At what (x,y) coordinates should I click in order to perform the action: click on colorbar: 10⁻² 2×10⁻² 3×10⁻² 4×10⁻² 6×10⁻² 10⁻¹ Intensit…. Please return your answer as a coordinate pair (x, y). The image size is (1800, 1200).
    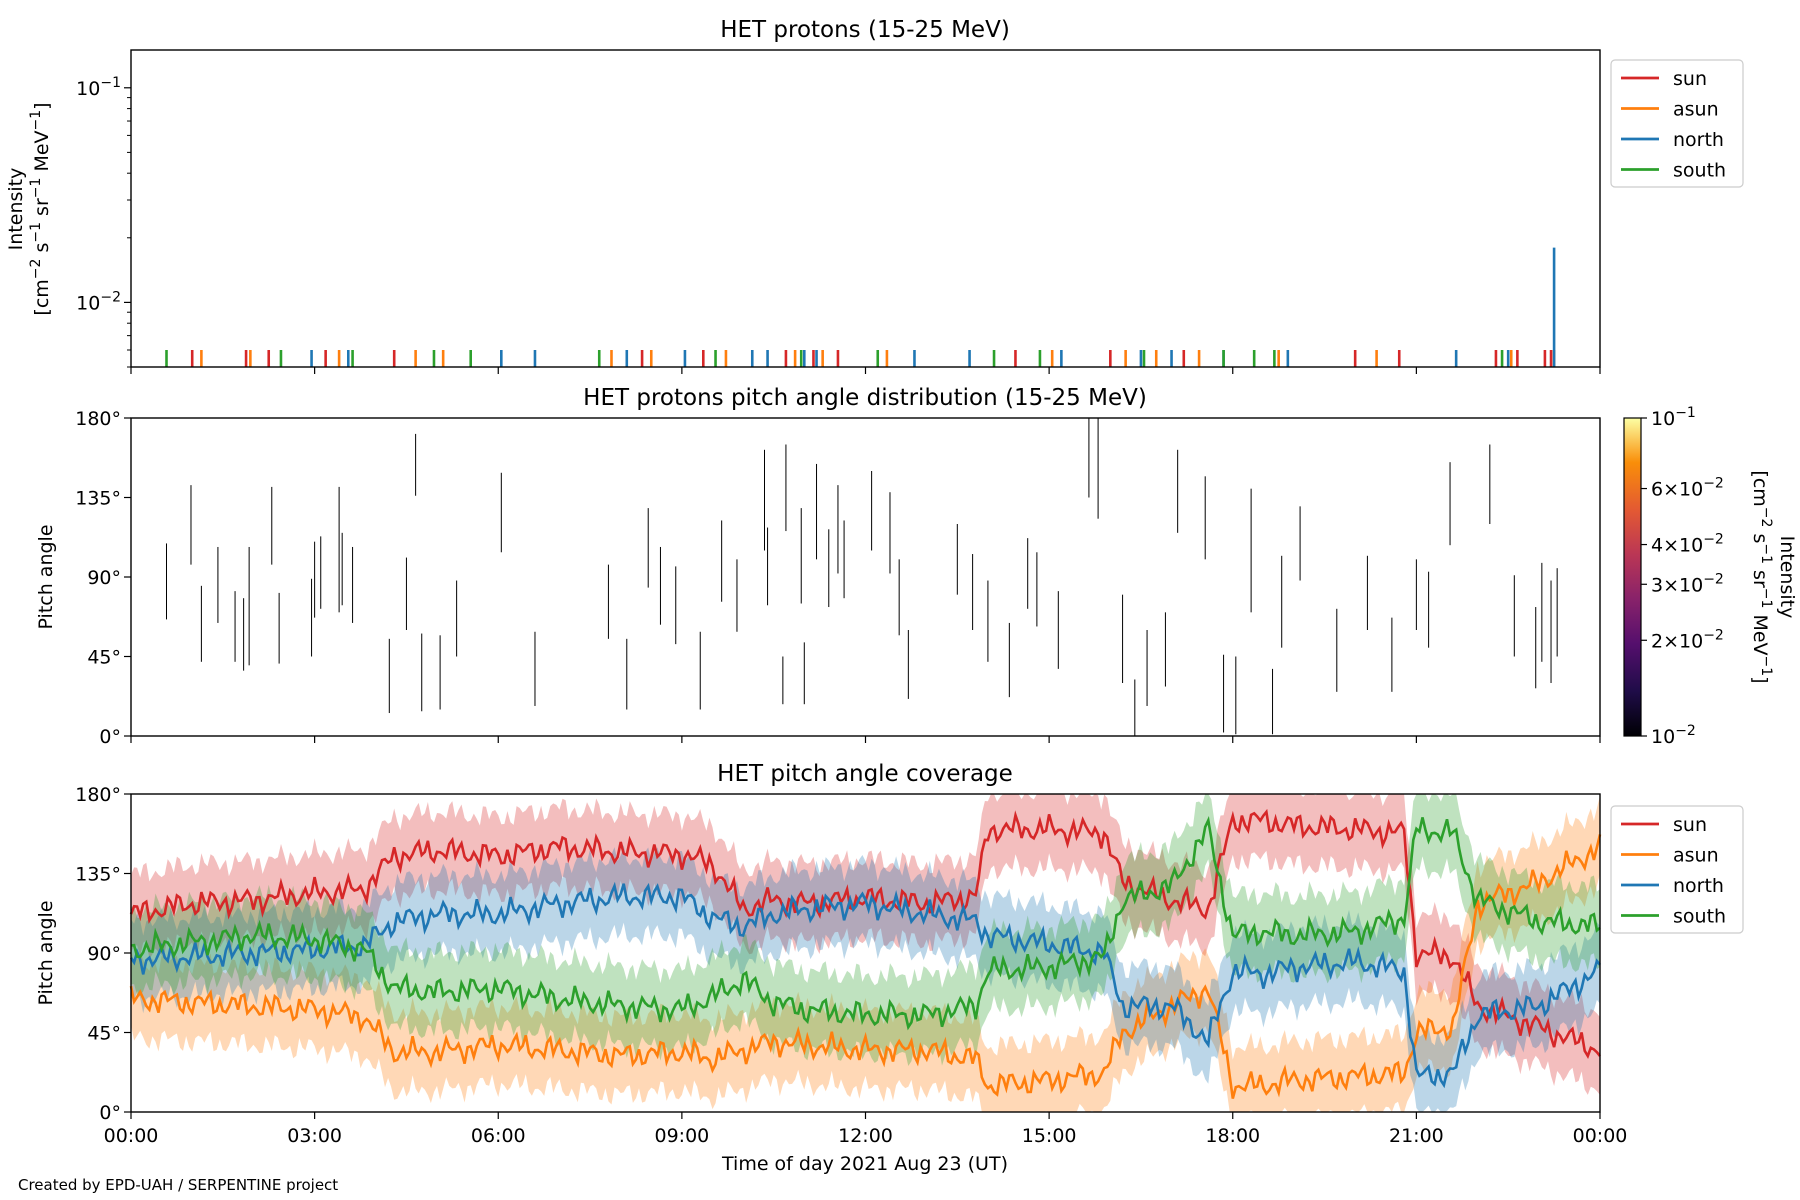
    Looking at the image, I should click on (1710, 576).